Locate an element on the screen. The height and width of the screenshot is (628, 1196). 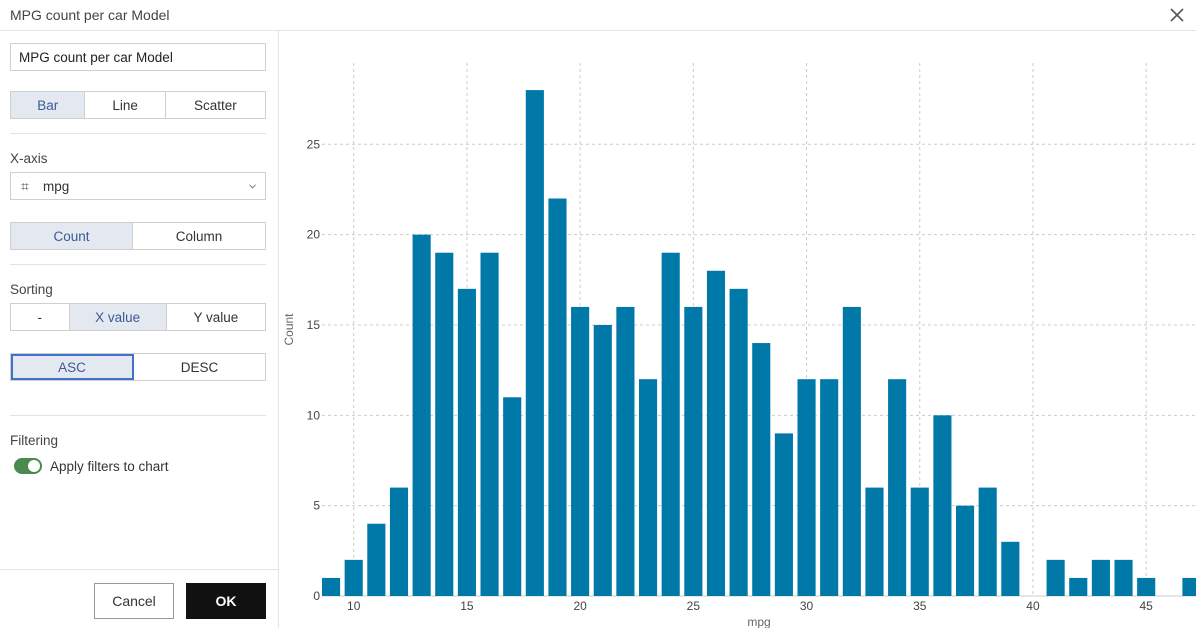
y-tick-label: 25 is located at coordinates (314, 144).